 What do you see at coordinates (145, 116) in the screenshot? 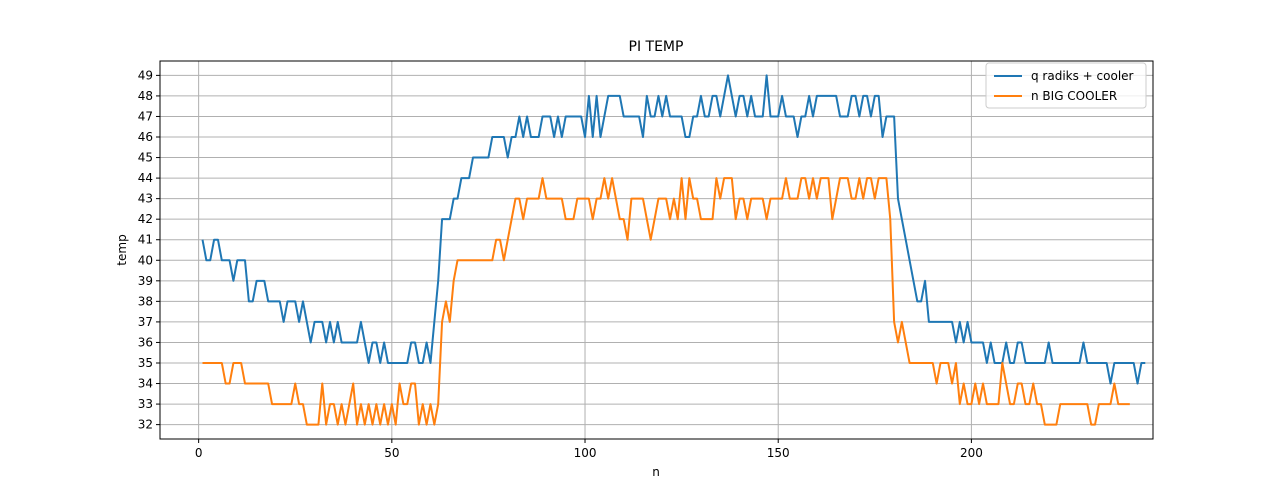
I see `y-tick-label: 47` at bounding box center [145, 116].